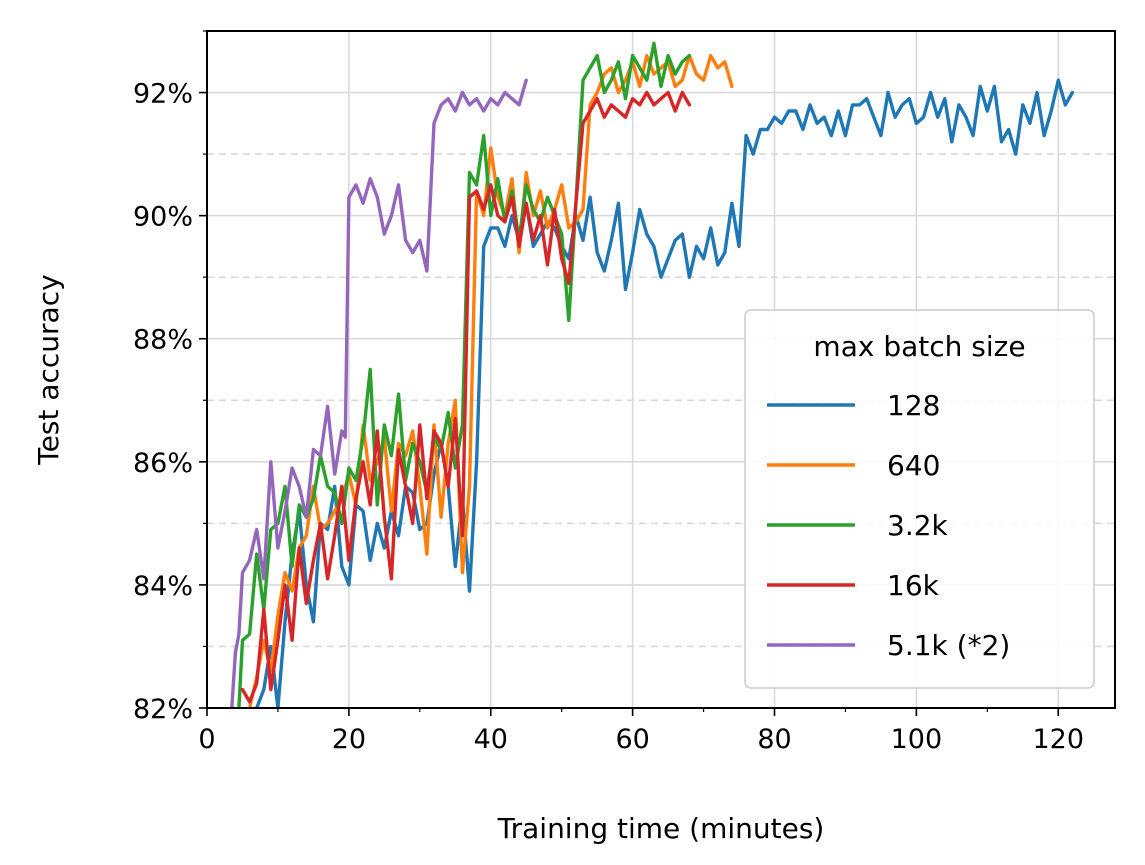  I want to click on x-tick-label: 80, so click(774, 739).